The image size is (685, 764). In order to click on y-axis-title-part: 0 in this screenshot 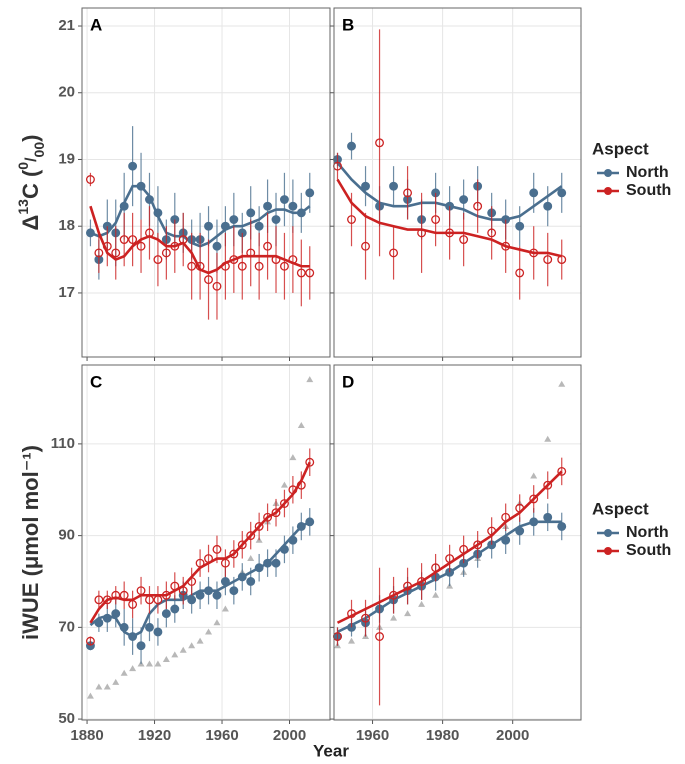, I will do `click(23, 166)`.